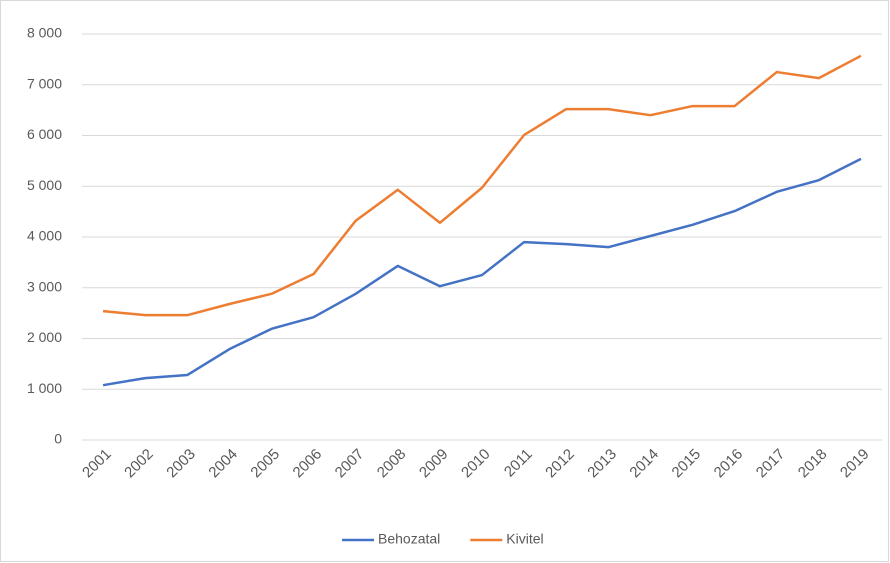  Describe the element at coordinates (44, 33) in the screenshot. I see `y-tick-label: 8 000` at that location.